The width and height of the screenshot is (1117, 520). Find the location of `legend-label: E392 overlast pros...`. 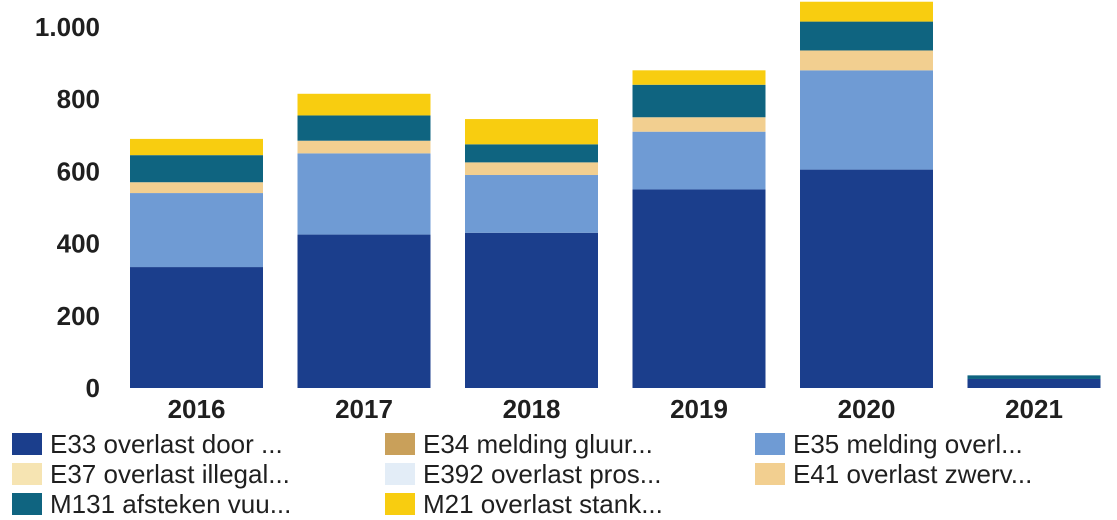

legend-label: E392 overlast pros... is located at coordinates (542, 473).